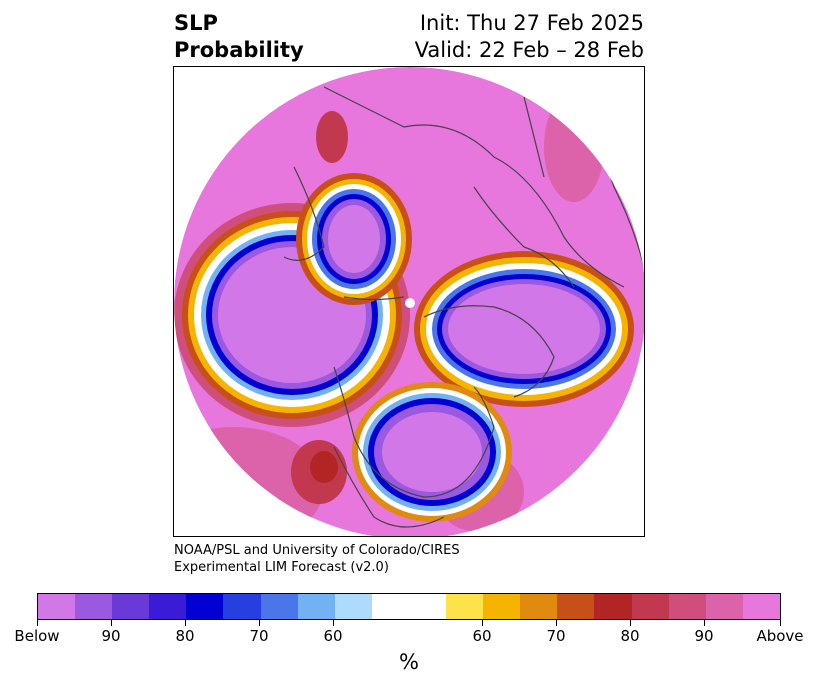 The height and width of the screenshot is (686, 819). Describe the element at coordinates (529, 50) in the screenshot. I see `valid-range: Valid: 22 Feb – 28 Feb` at that location.